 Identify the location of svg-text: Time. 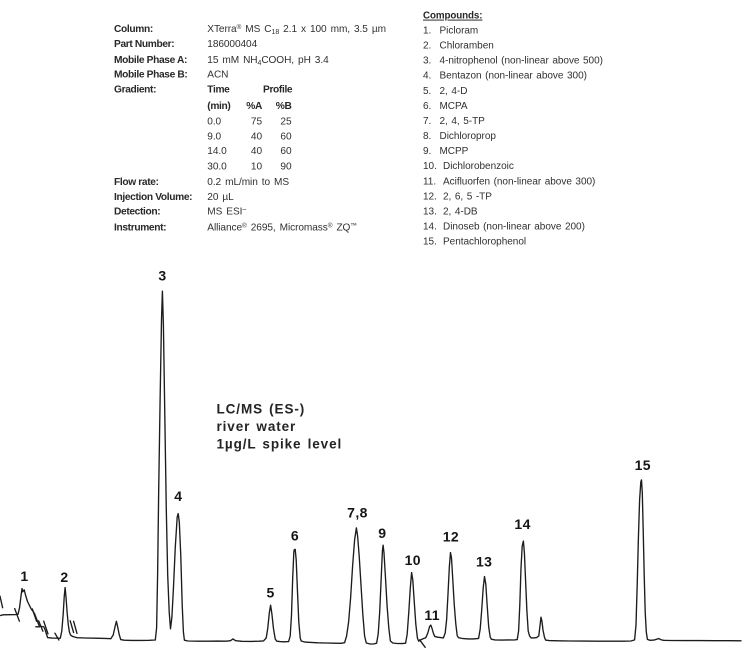
(218, 90).